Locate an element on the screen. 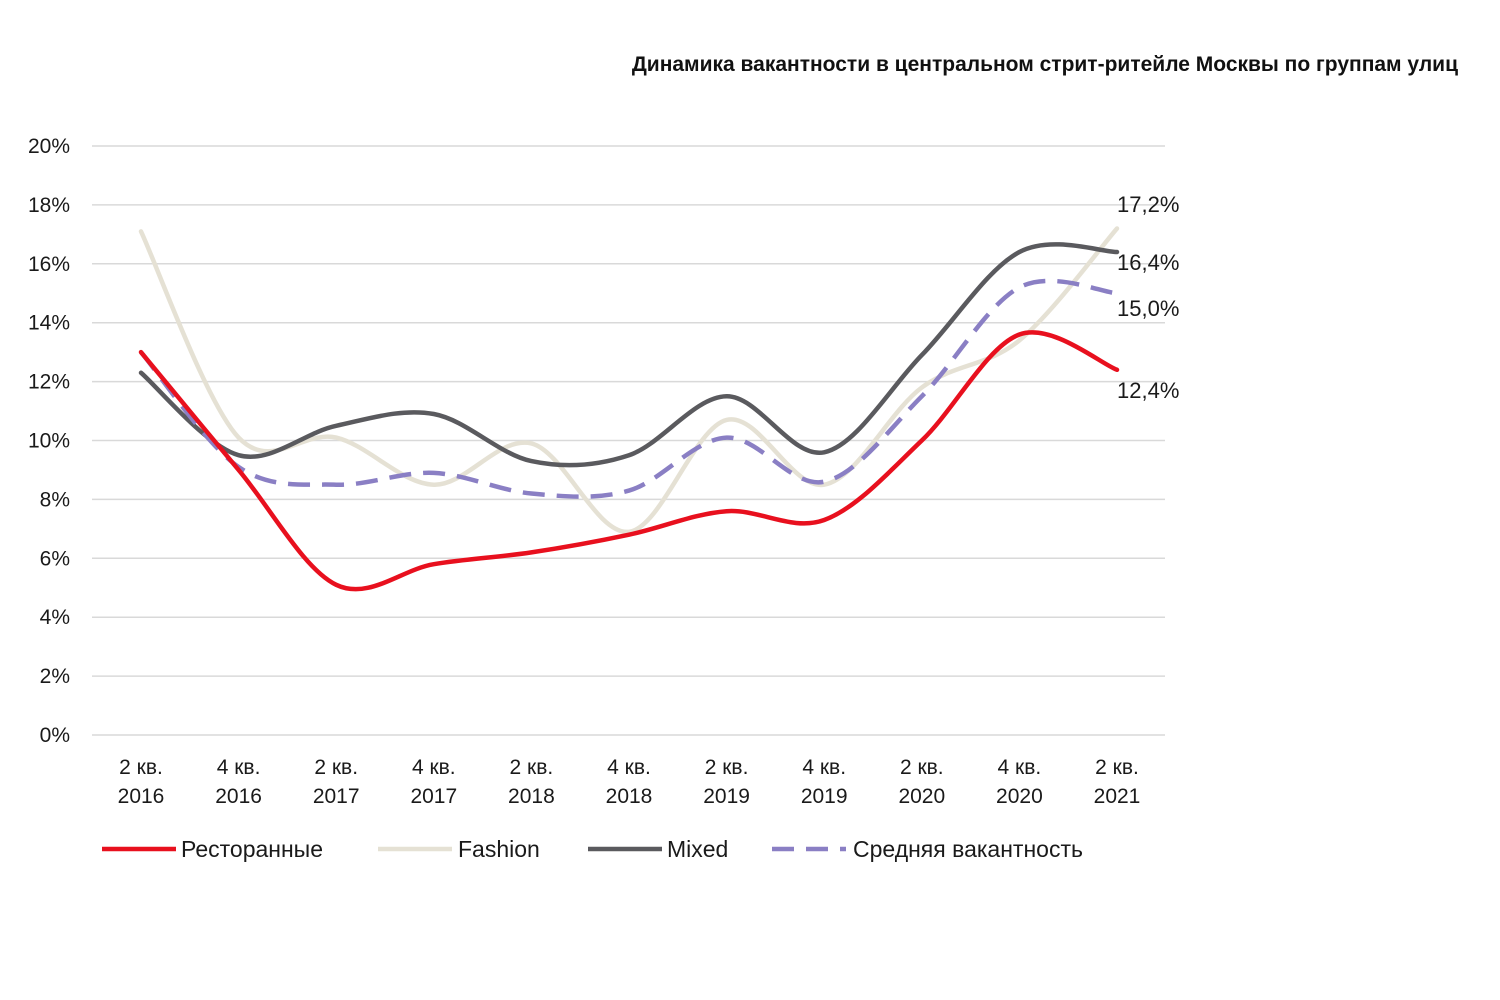 Image resolution: width=1500 pixels, height=1000 pixels. legend-label: Ресторанные is located at coordinates (252, 849).